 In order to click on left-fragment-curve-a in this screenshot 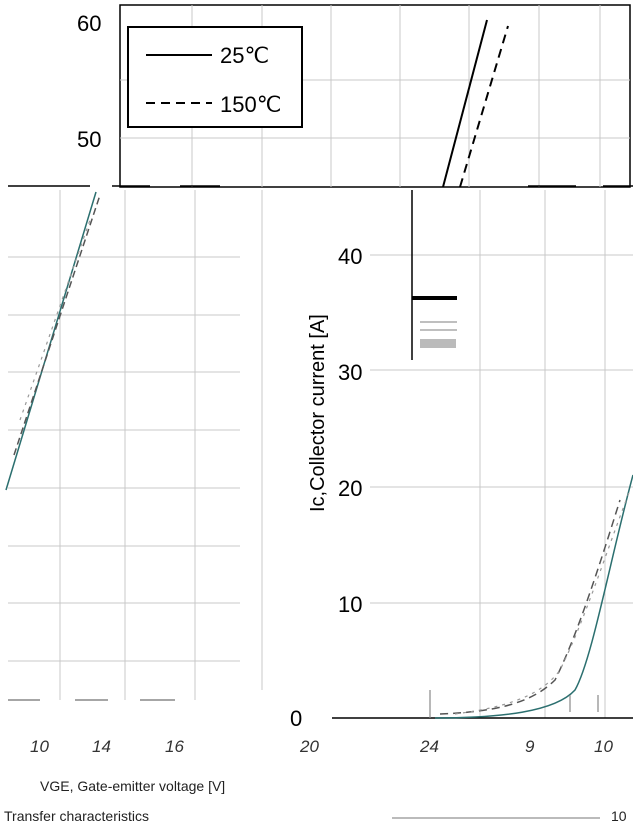, I will do `click(51, 341)`.